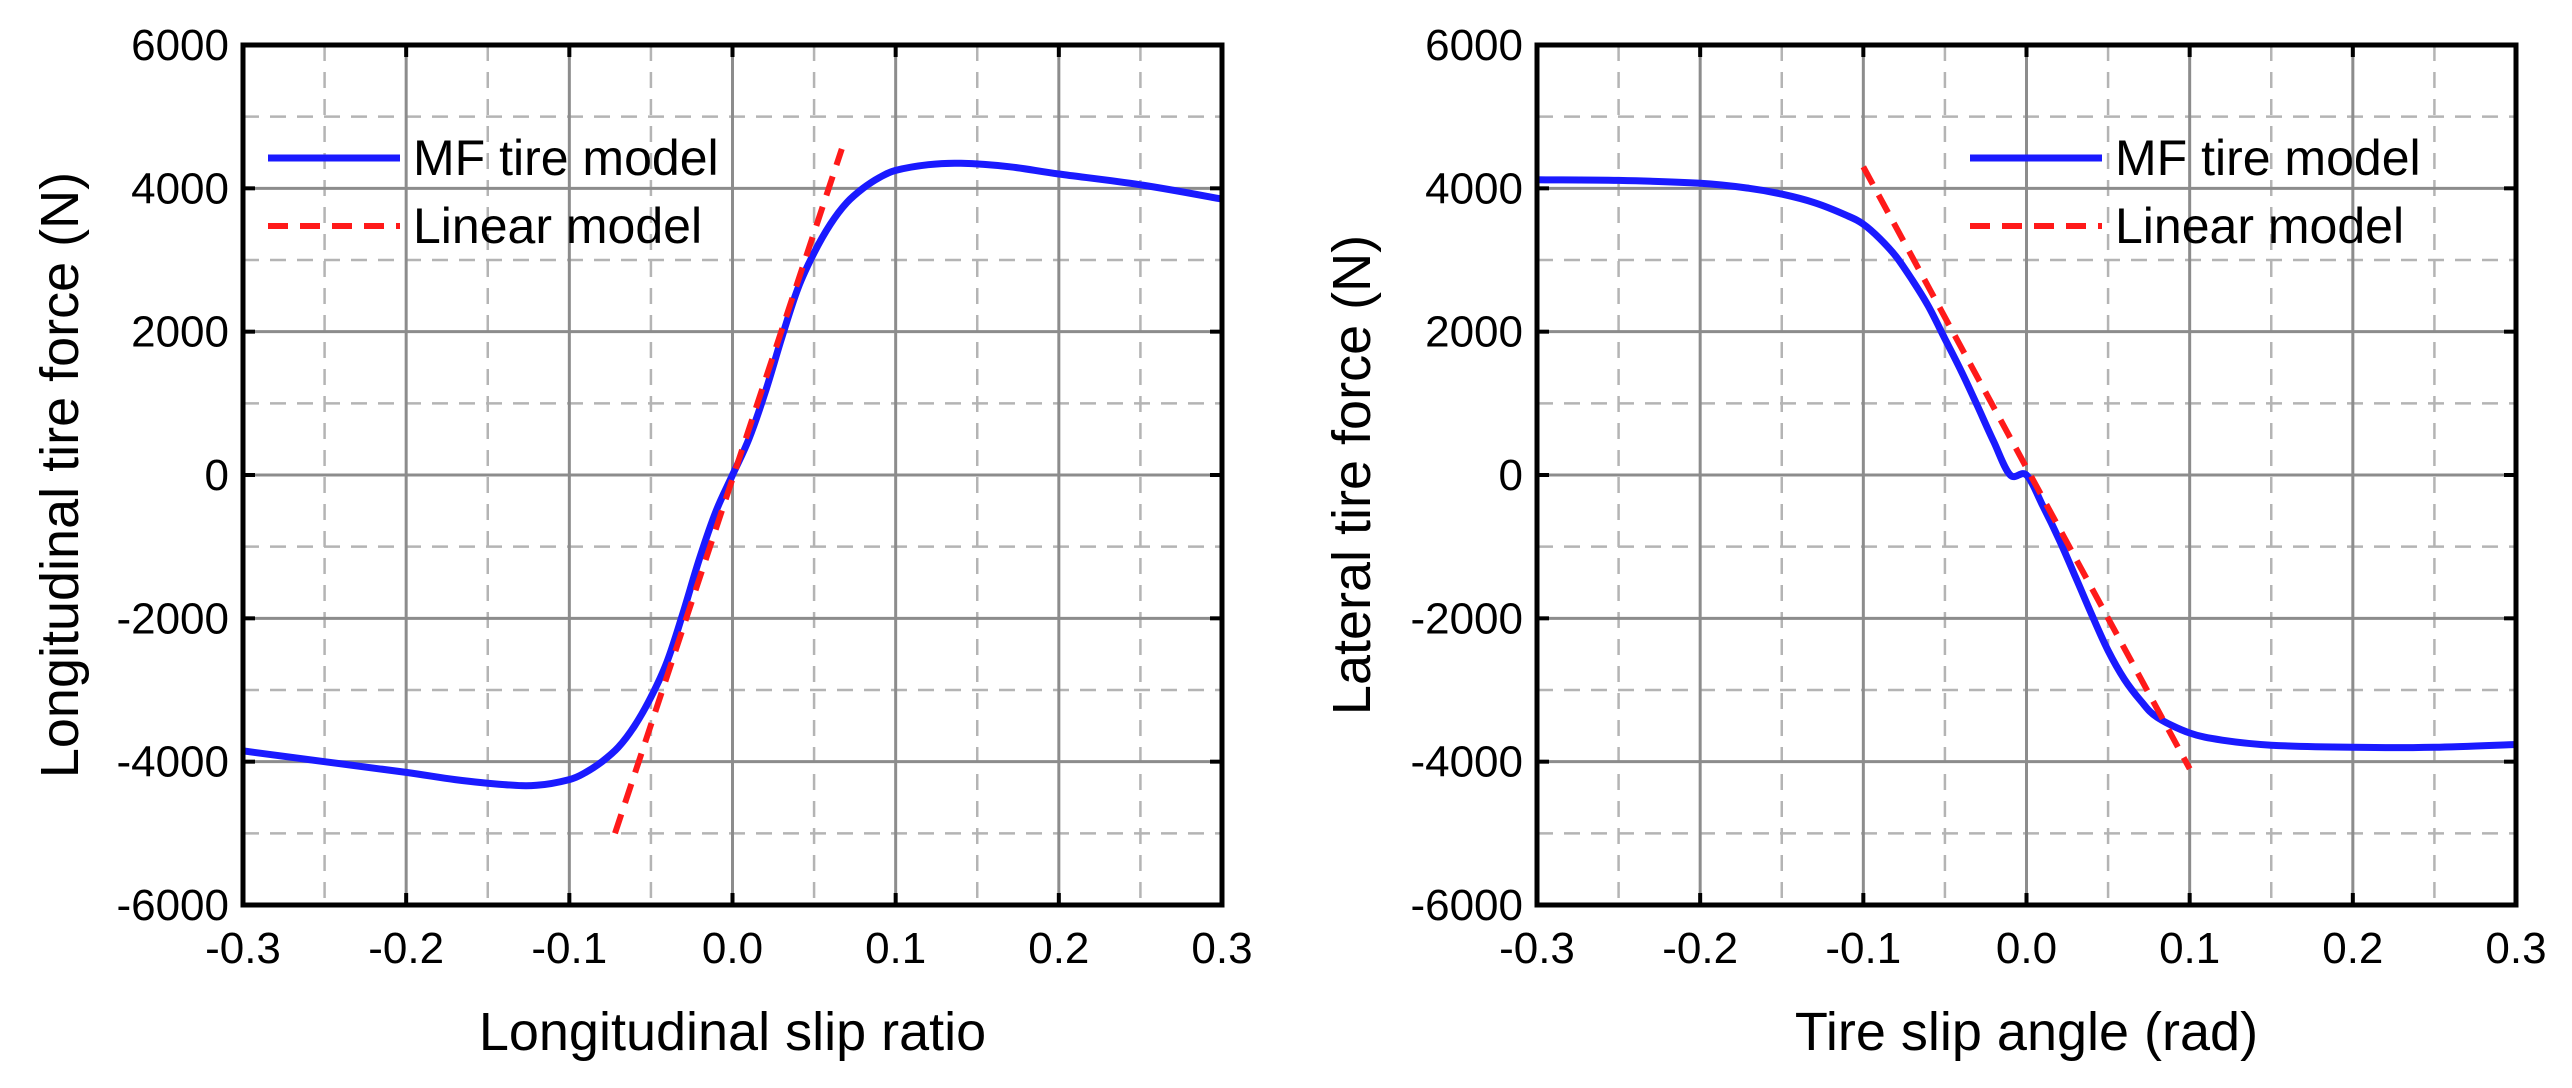 The width and height of the screenshot is (2572, 1088). Describe the element at coordinates (1352, 475) in the screenshot. I see `y-axis-title: Lateral tire force (N)` at that location.